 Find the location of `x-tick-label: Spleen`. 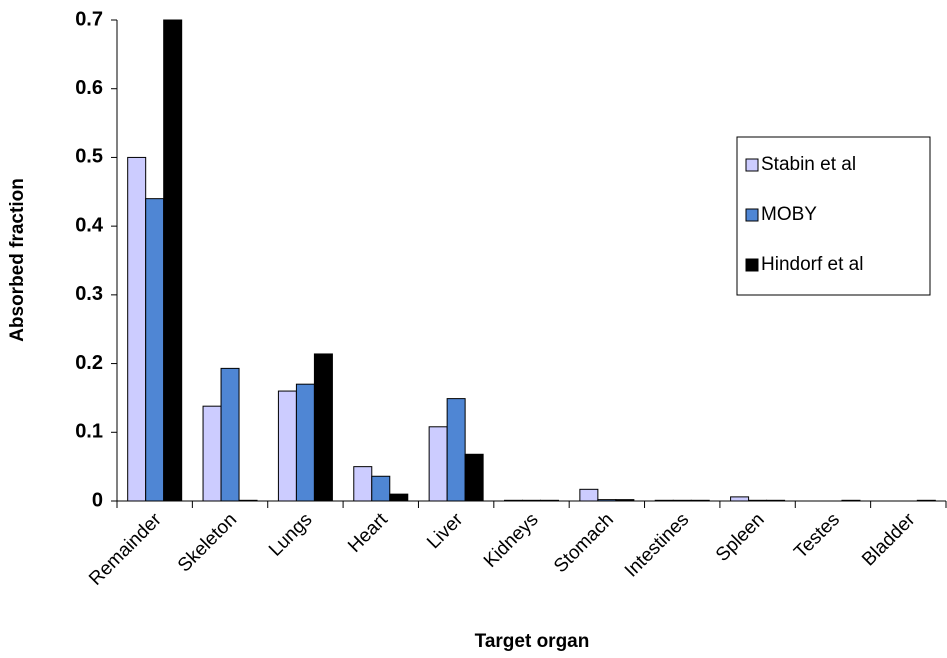

x-tick-label: Spleen is located at coordinates (740, 537).